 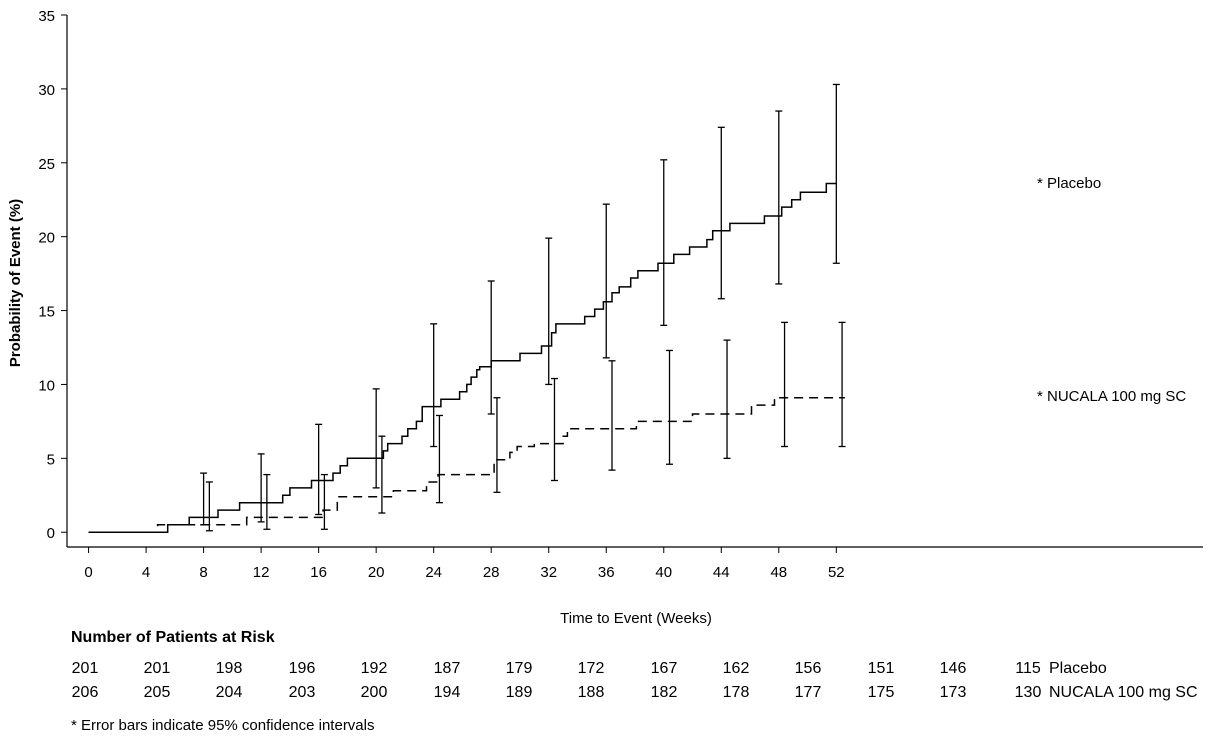 What do you see at coordinates (302, 692) in the screenshot?
I see `risk-cell: 203` at bounding box center [302, 692].